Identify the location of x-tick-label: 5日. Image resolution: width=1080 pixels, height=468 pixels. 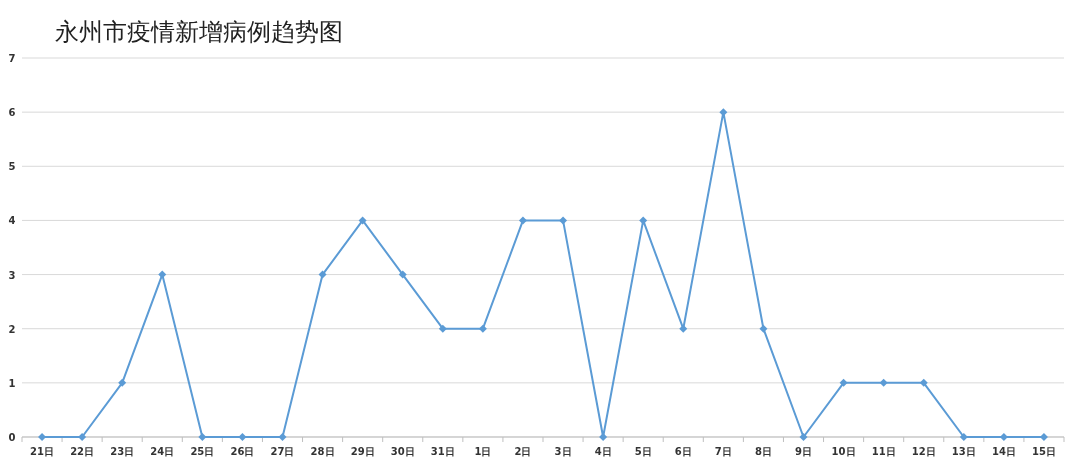
(643, 451).